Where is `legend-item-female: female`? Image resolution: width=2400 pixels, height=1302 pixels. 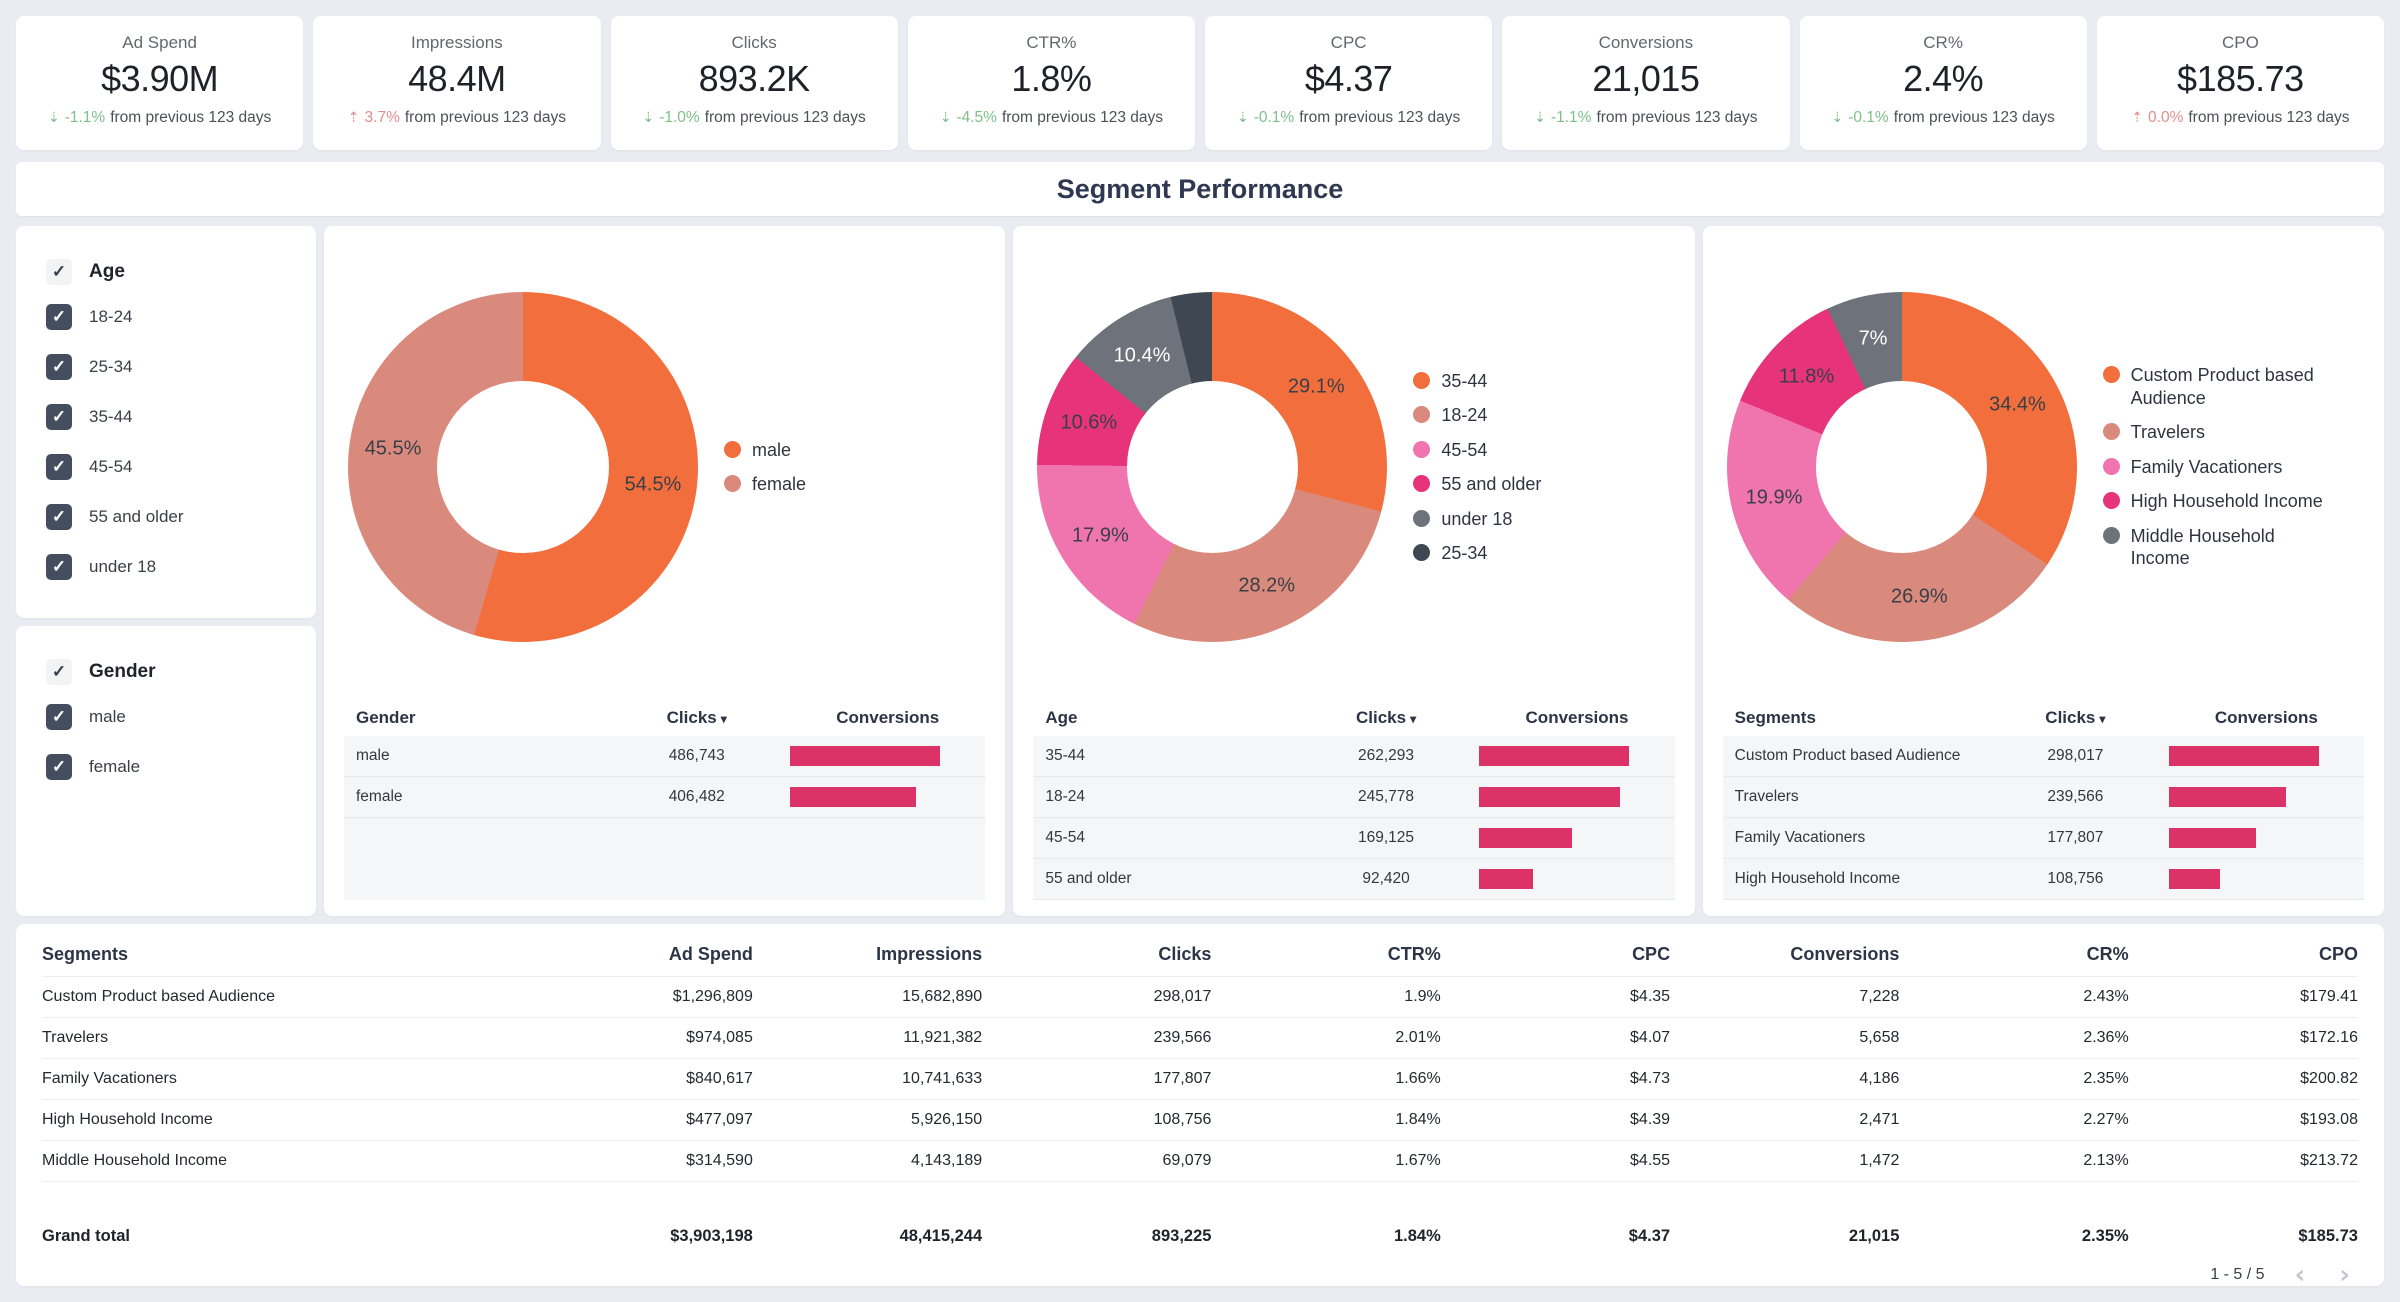 legend-item-female: female is located at coordinates (765, 484).